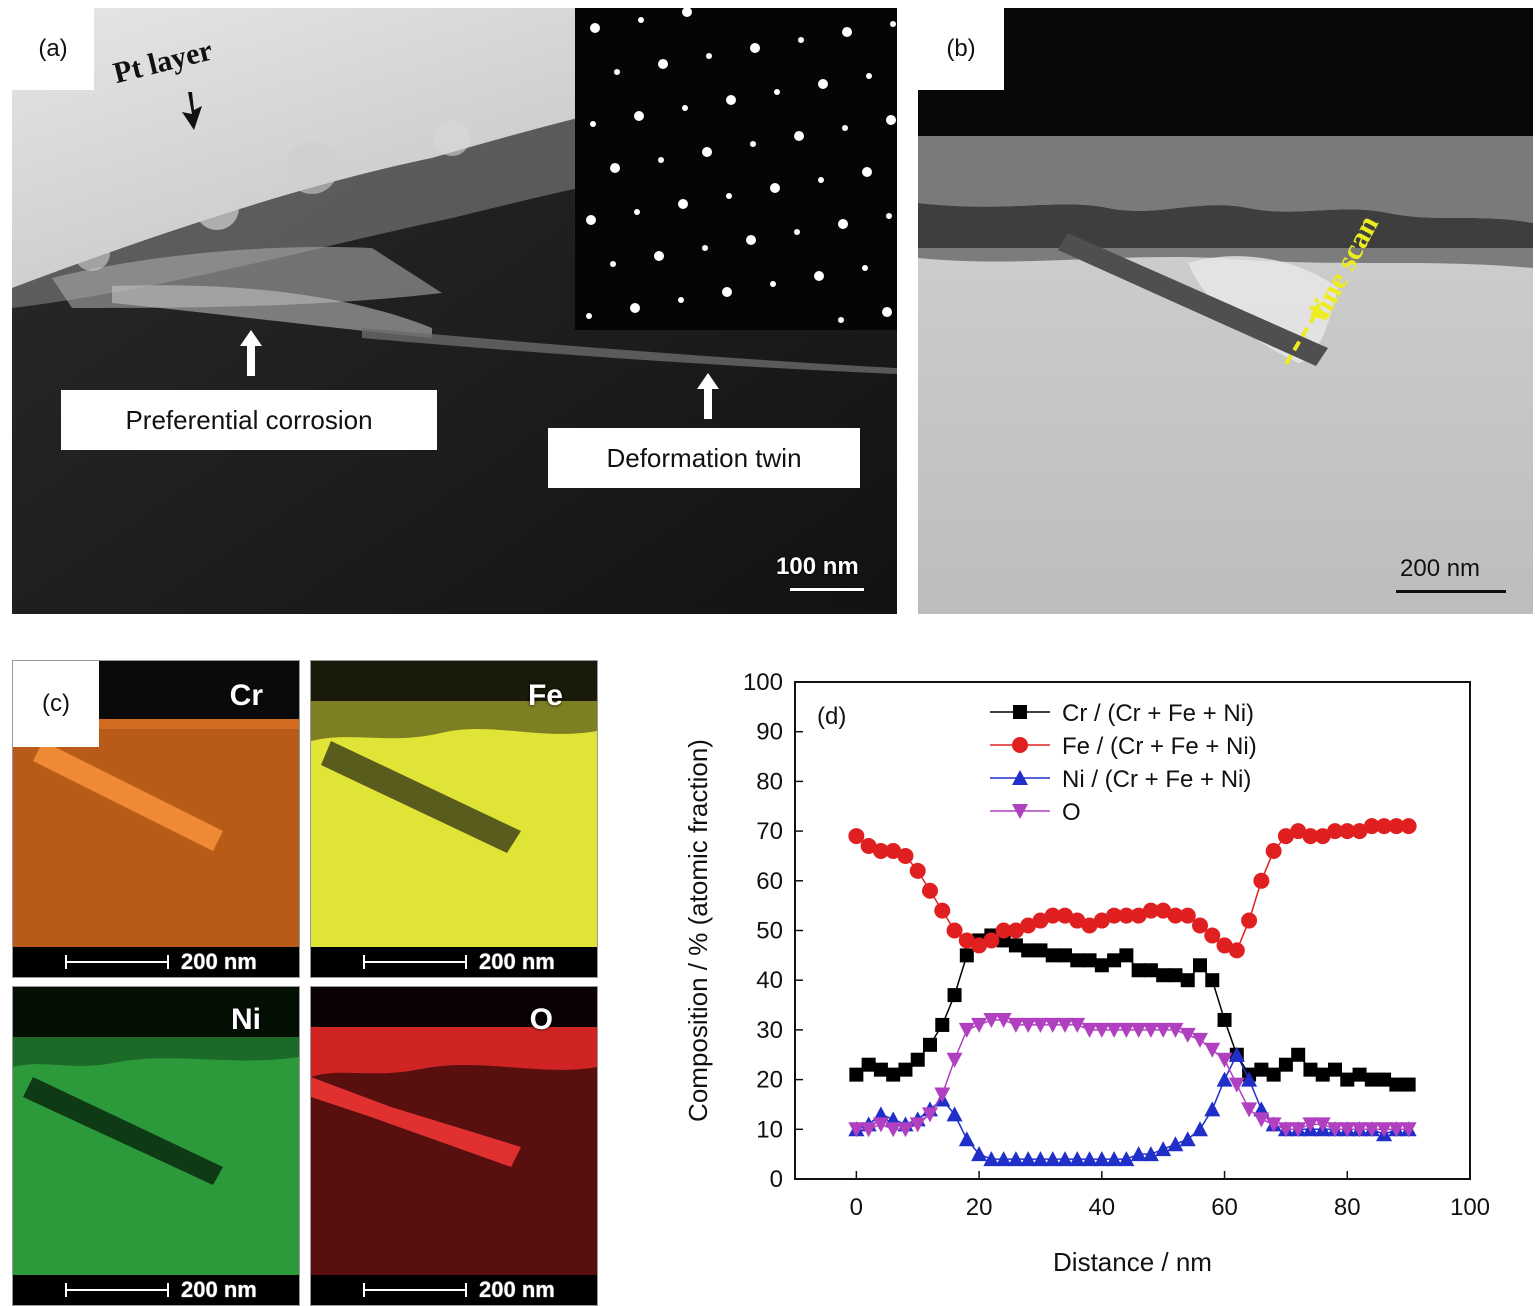 The height and width of the screenshot is (1306, 1535). Describe the element at coordinates (192, 111) in the screenshot. I see `pt-layer-arrow-icon` at that location.